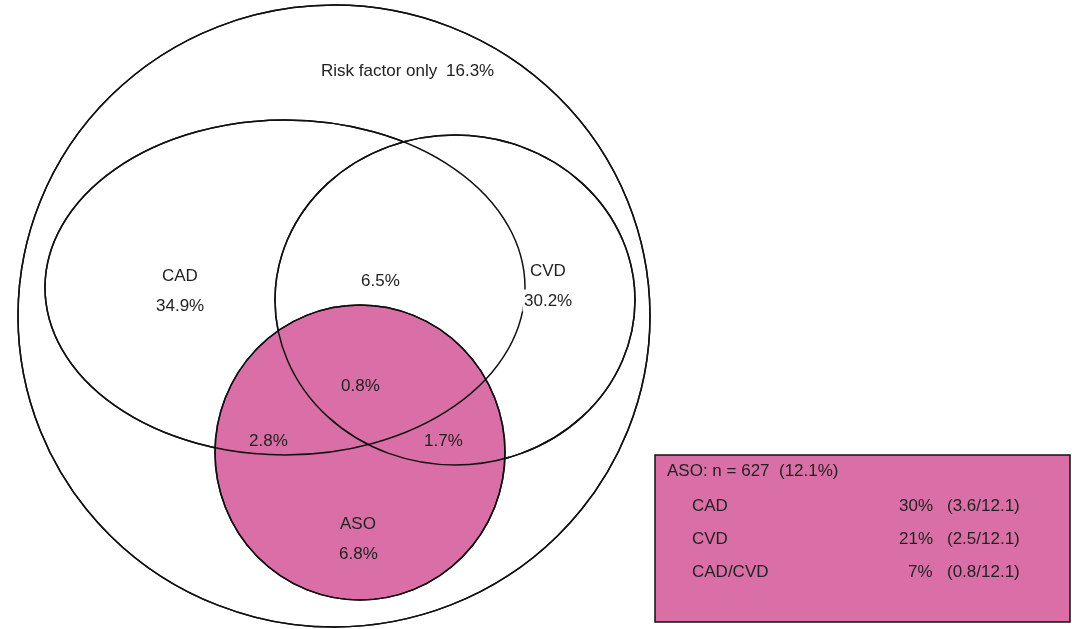  Describe the element at coordinates (380, 280) in the screenshot. I see `text: 6.5%` at that location.